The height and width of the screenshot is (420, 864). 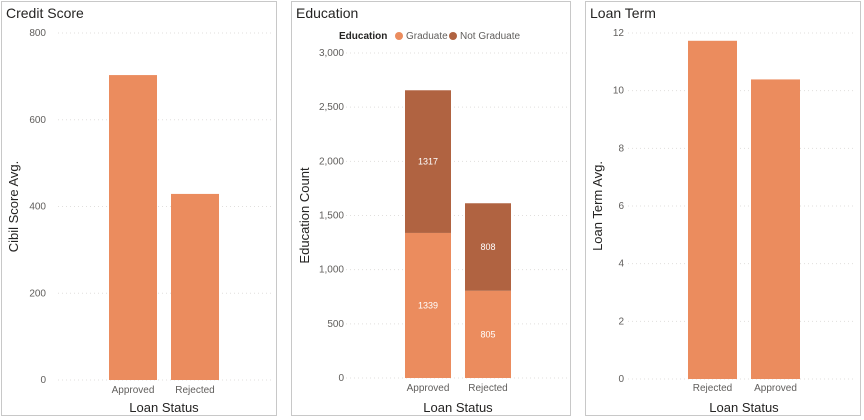 What do you see at coordinates (331, 53) in the screenshot?
I see `y-tick-label: 3,000` at bounding box center [331, 53].